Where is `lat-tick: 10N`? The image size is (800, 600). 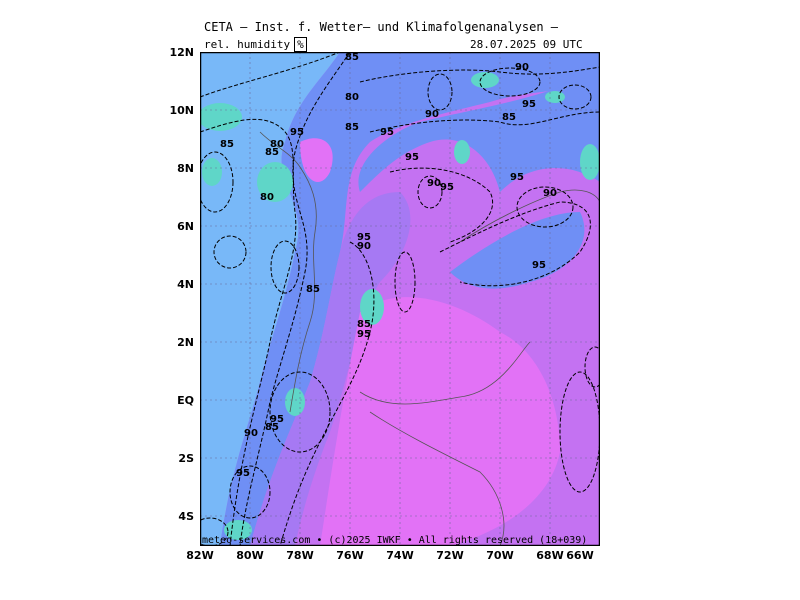
lat-tick: 10N is located at coordinates (181, 110).